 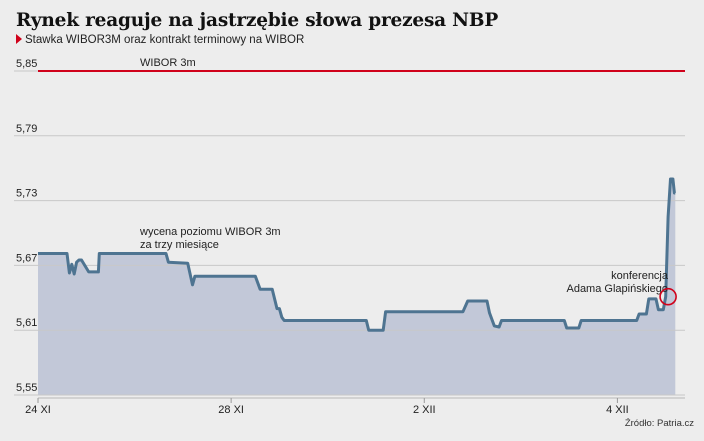 What do you see at coordinates (26, 323) in the screenshot?
I see `y-tick-label: 5,61` at bounding box center [26, 323].